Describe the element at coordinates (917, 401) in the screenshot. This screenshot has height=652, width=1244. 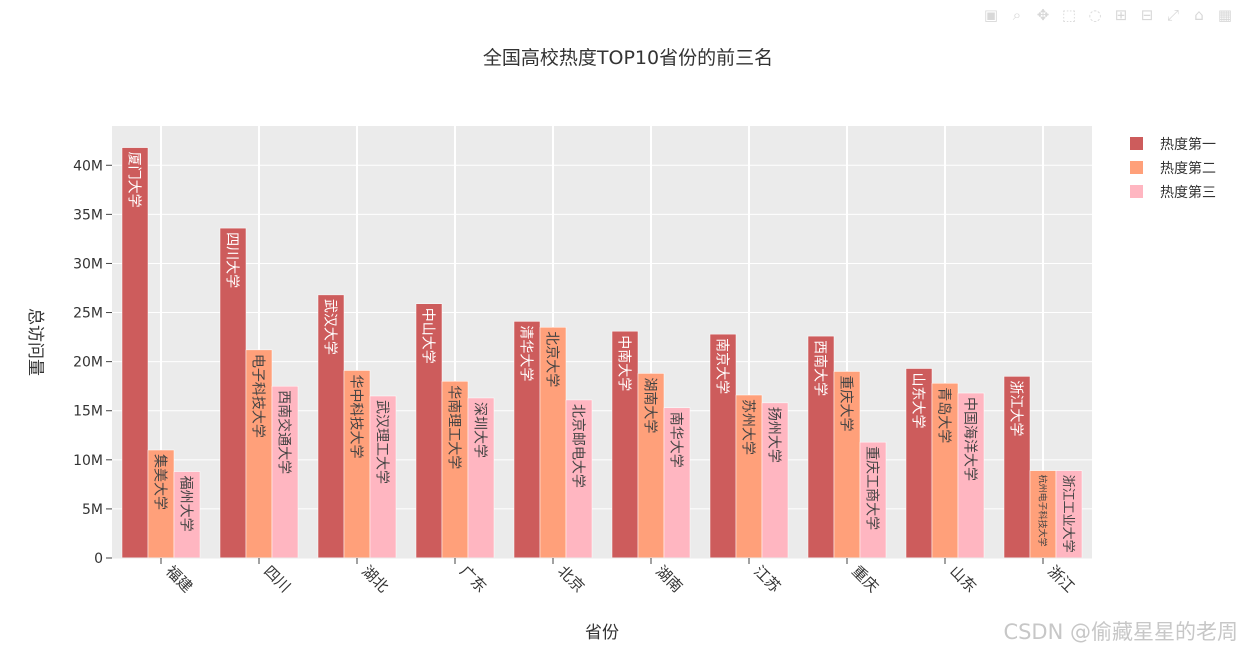
I see `bar-label: 山东大学` at that location.